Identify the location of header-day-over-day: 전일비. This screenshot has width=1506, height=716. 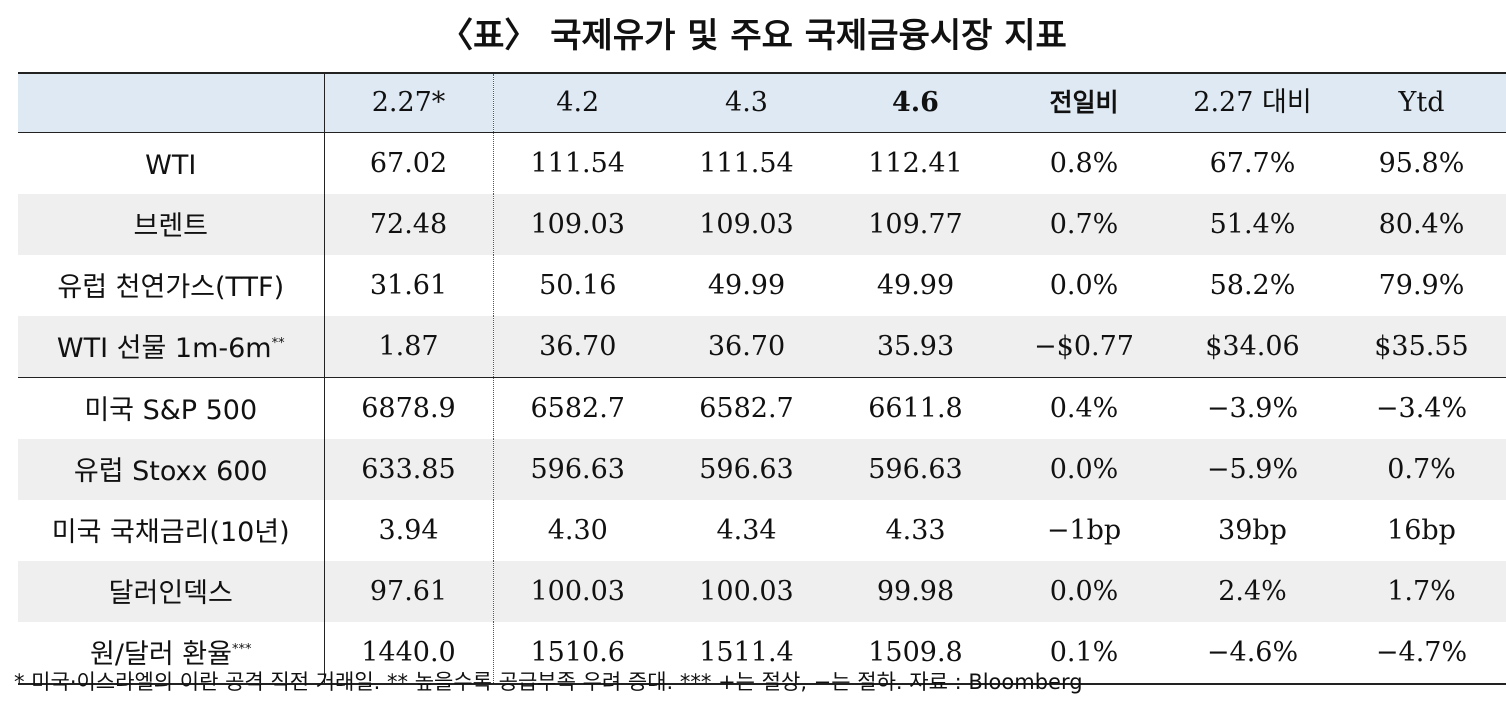
(1084, 102).